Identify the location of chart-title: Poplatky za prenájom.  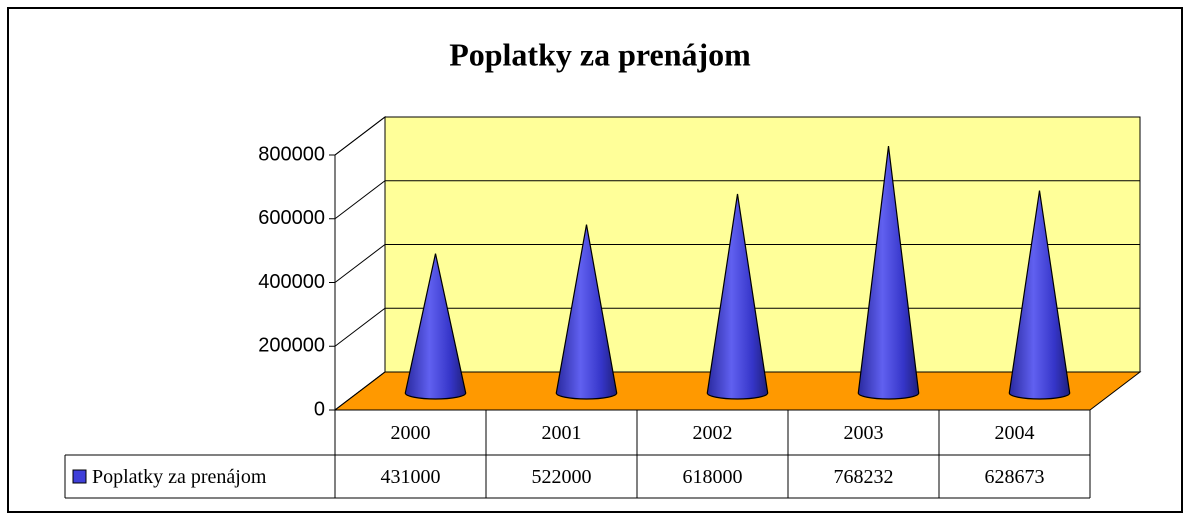
(600, 54).